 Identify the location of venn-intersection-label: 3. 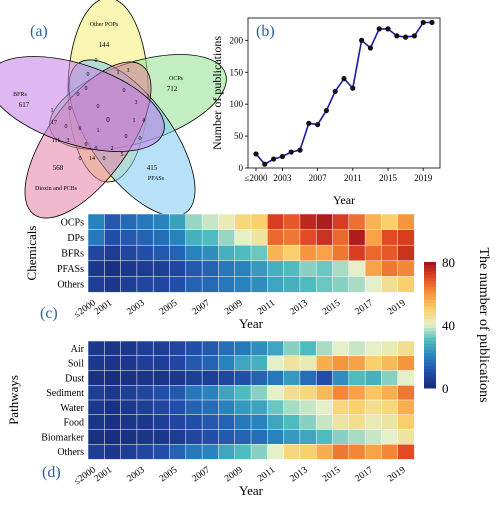
(128, 71).